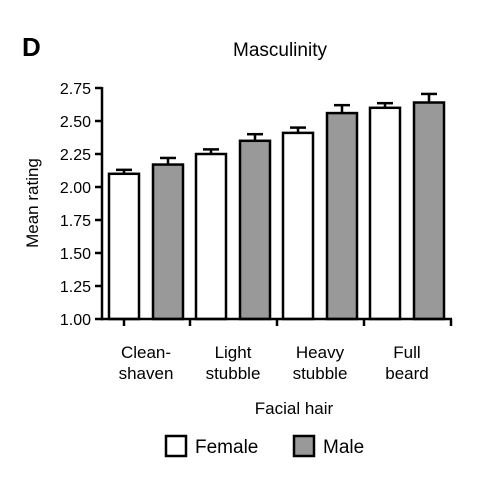  I want to click on x-tick-label-3-line-2: stubble, so click(320, 373).